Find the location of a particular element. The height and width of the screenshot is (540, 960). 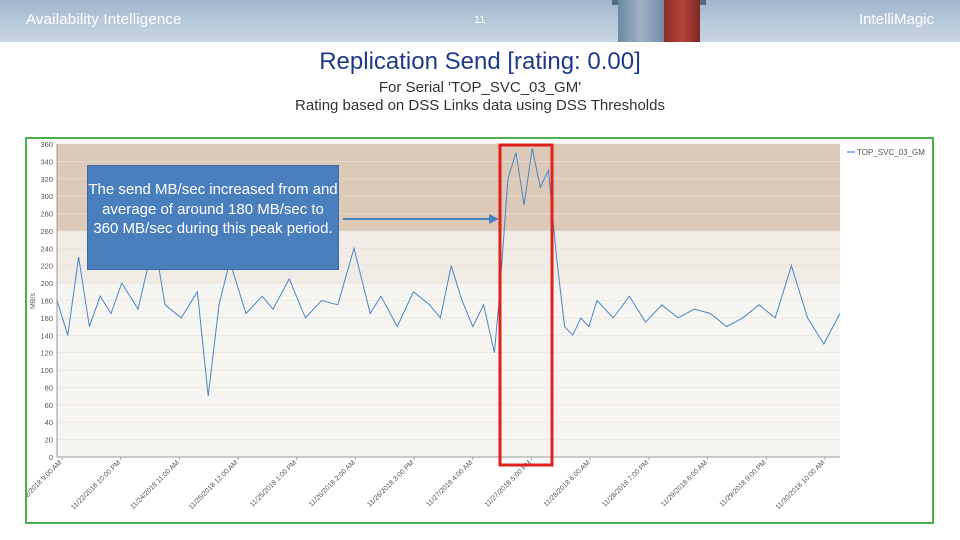

y-tick-label: 220 is located at coordinates (46, 266).